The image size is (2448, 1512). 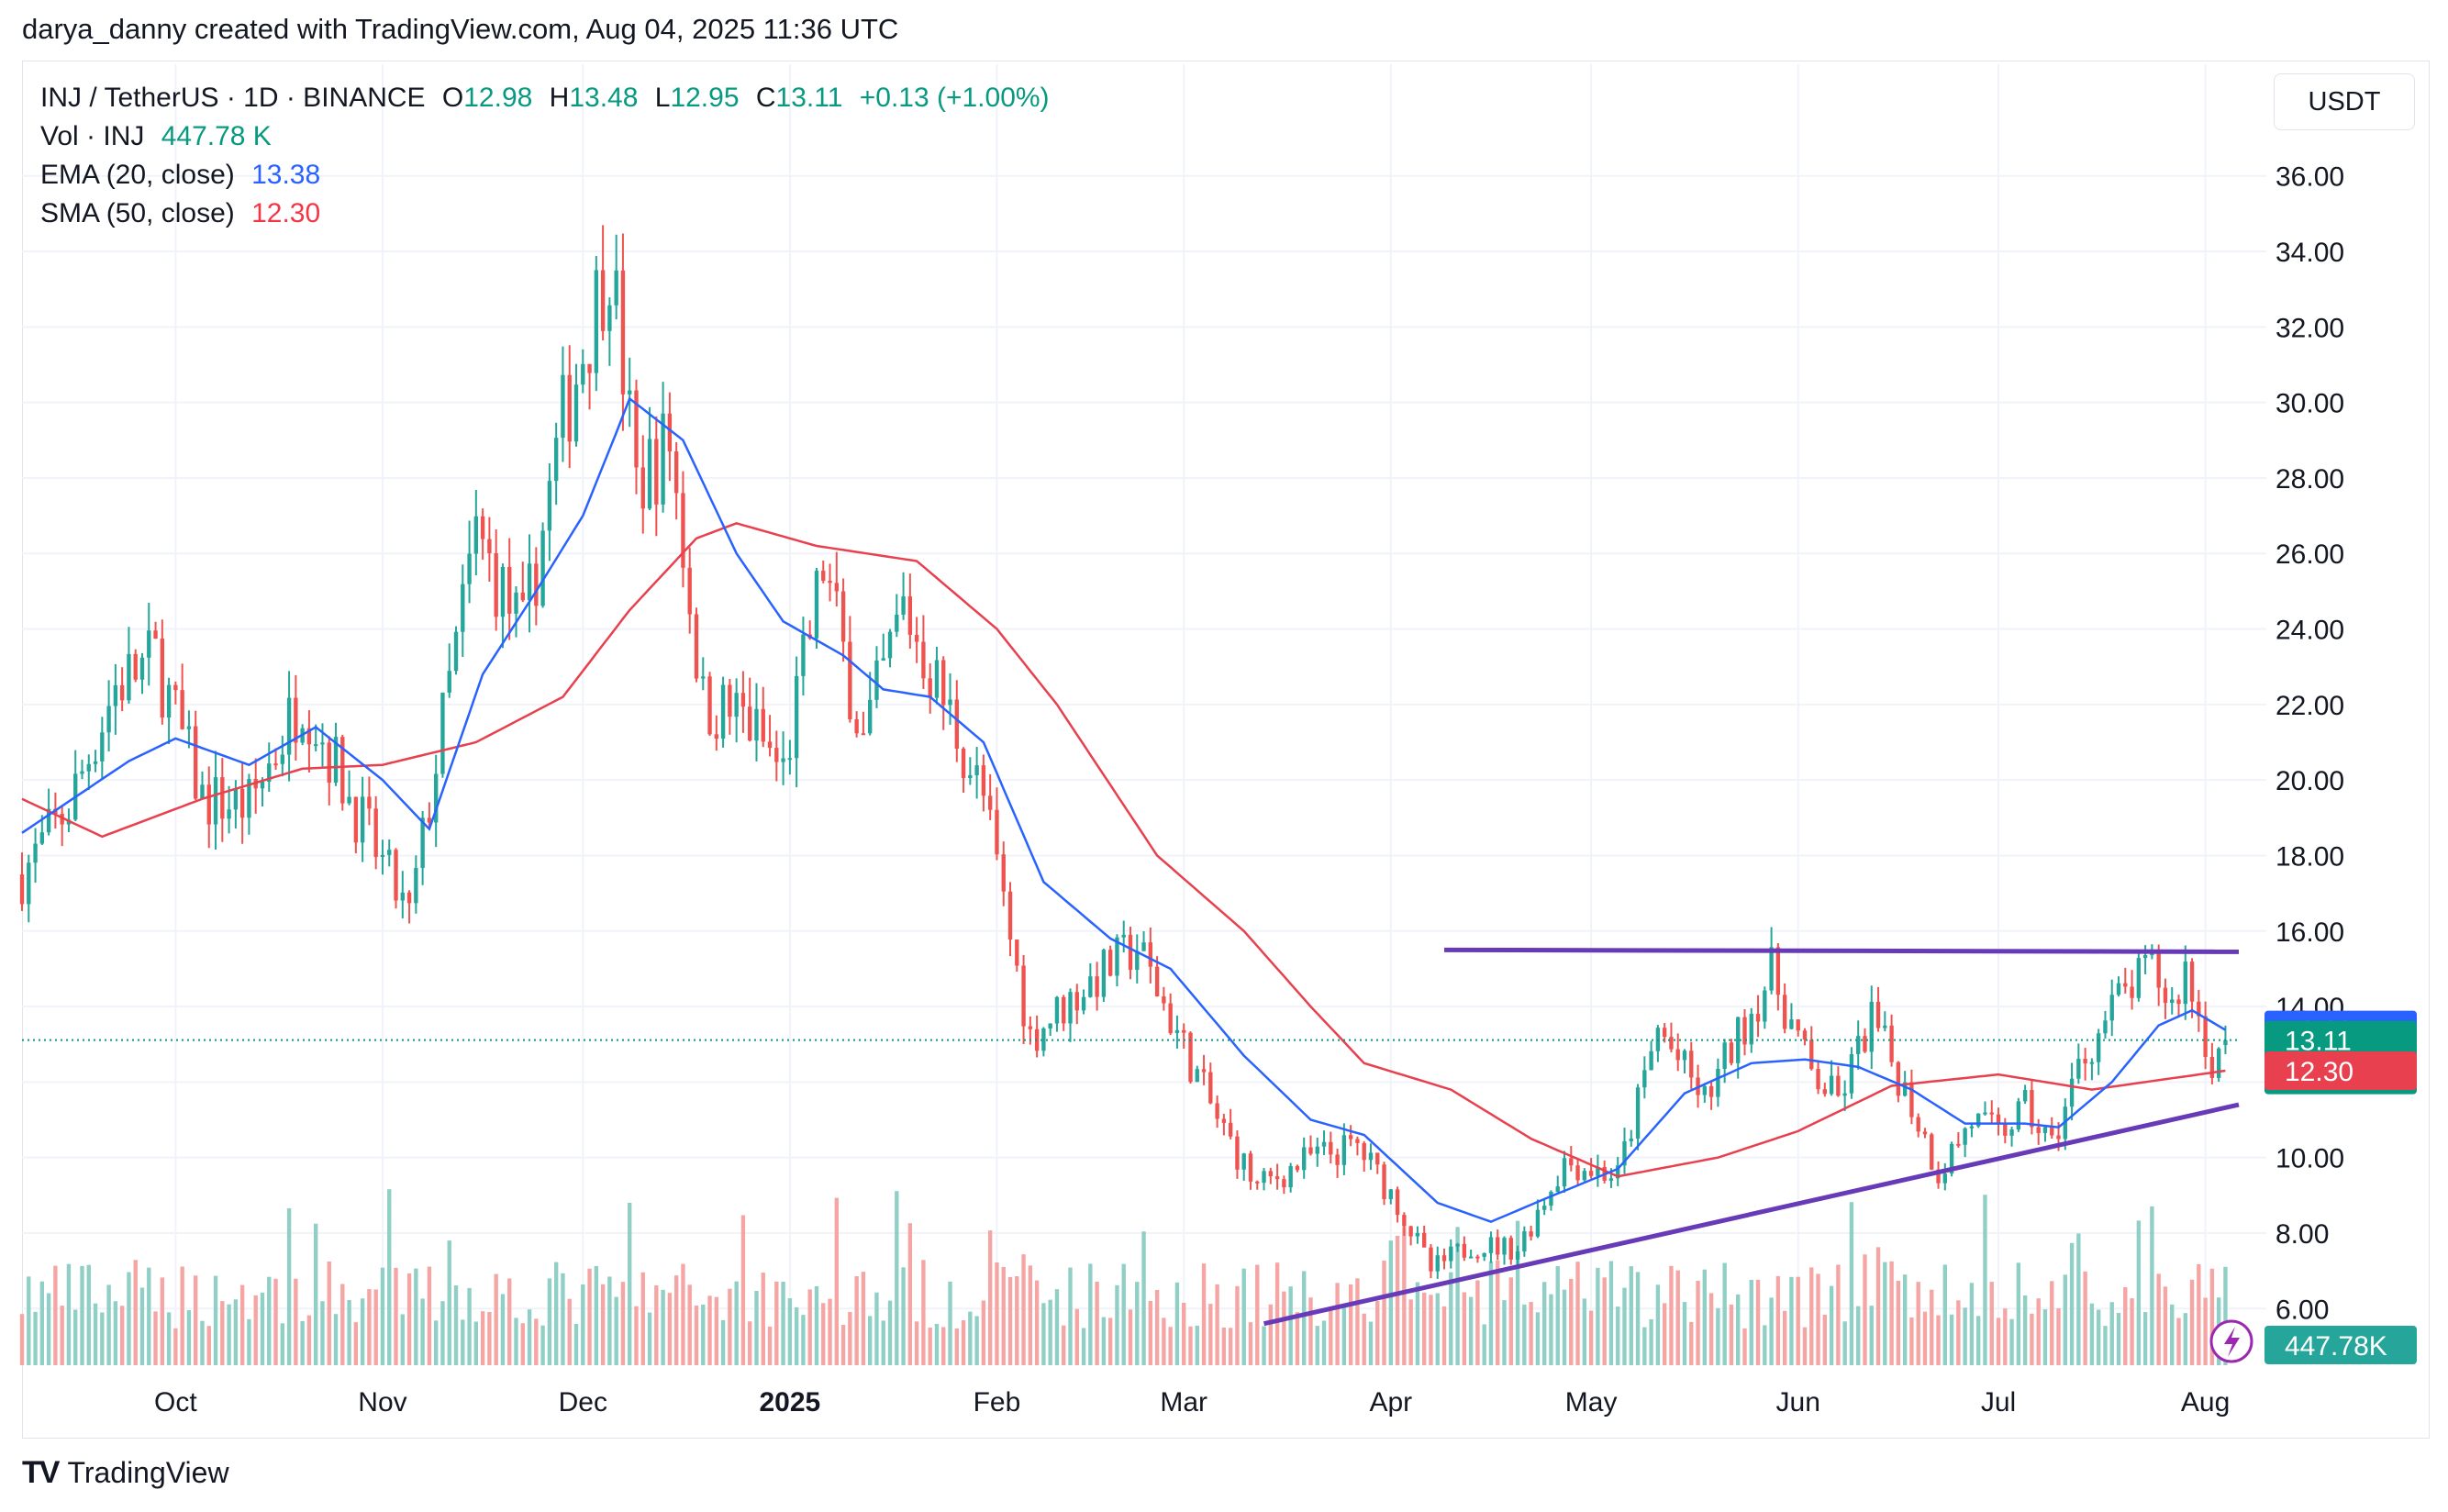 What do you see at coordinates (1751, 1215) in the screenshot?
I see `support-trendline` at bounding box center [1751, 1215].